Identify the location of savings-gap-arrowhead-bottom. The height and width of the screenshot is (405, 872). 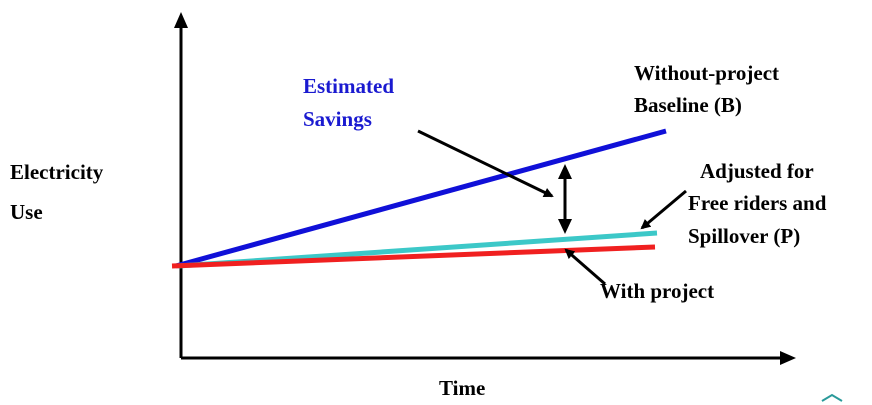
(565, 226).